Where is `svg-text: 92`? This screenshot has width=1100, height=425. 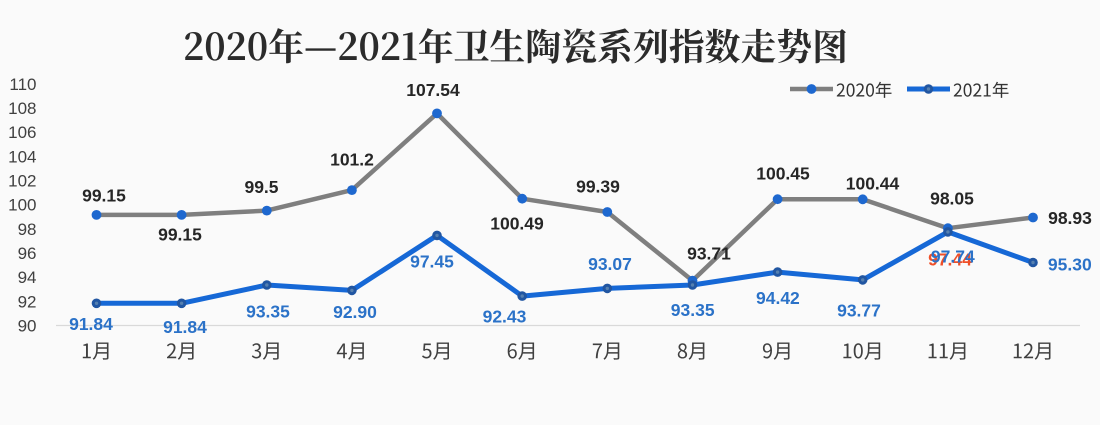
svg-text: 92 is located at coordinates (27, 301).